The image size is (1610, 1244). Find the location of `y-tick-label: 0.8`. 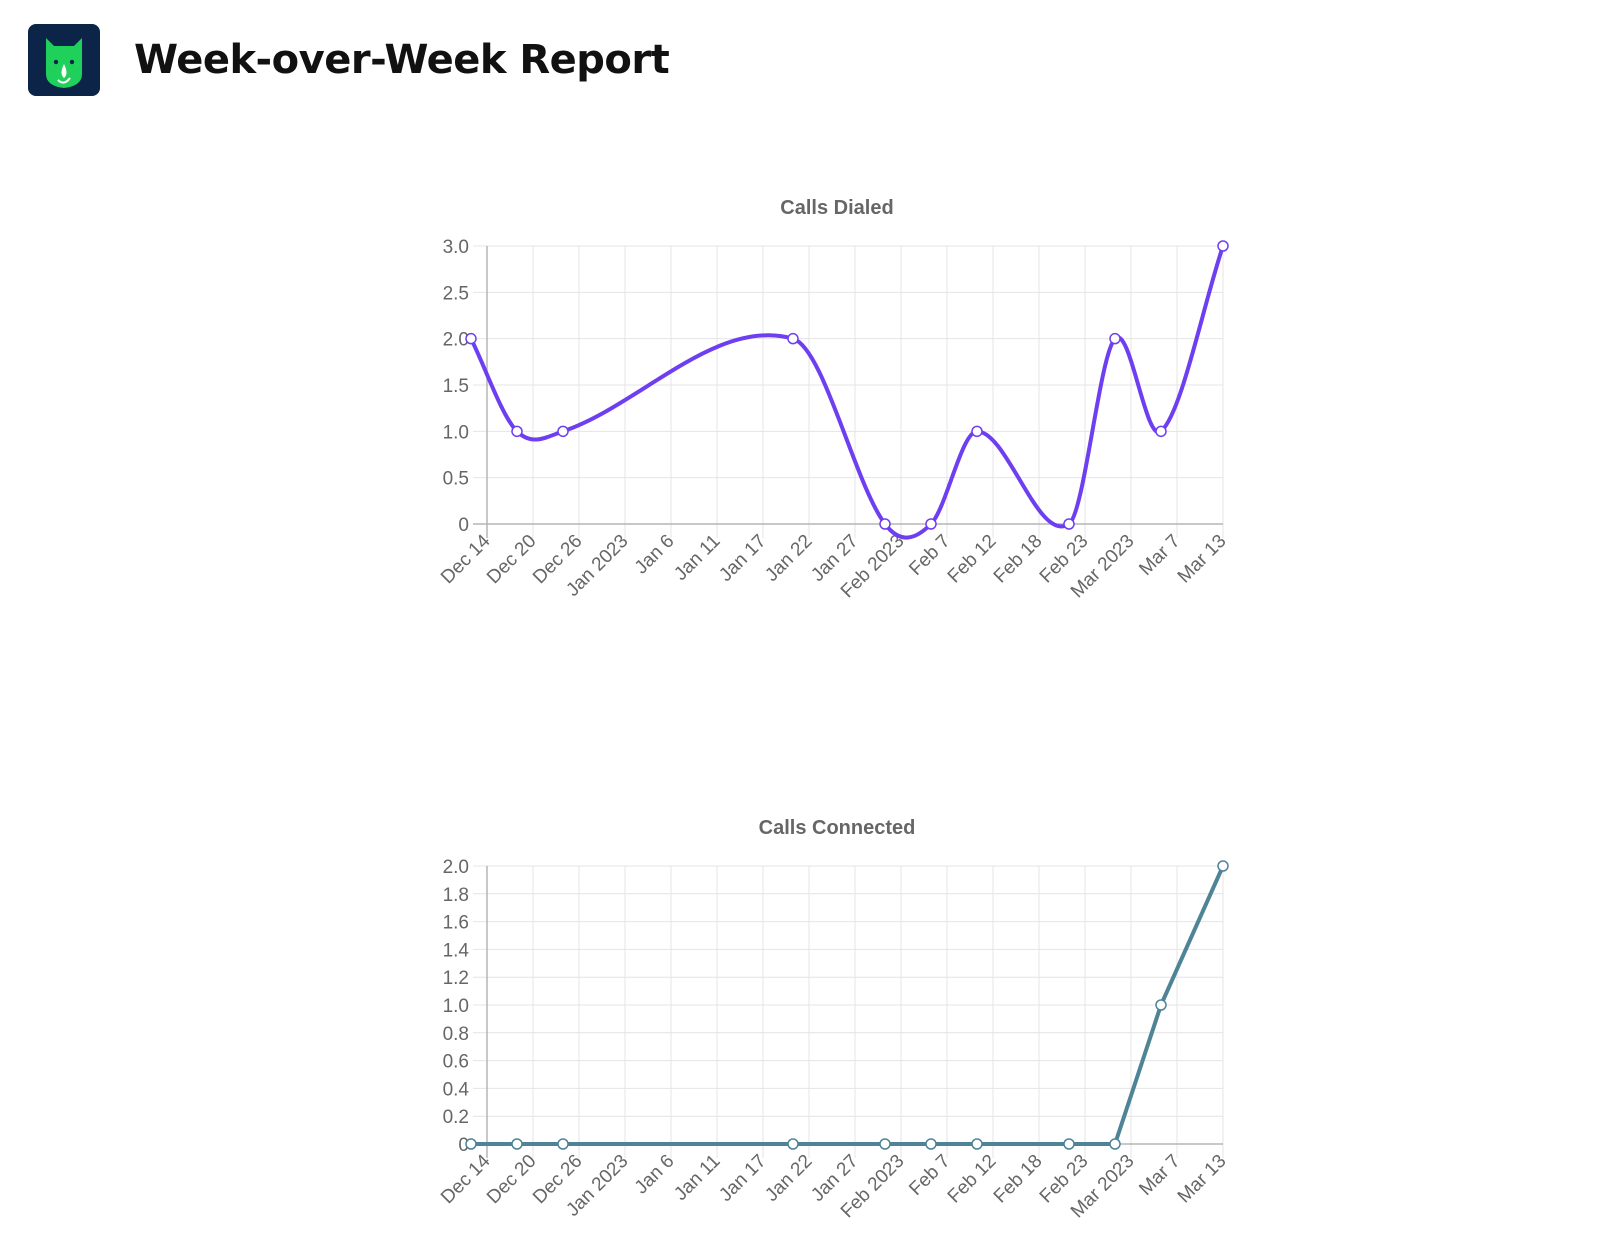

y-tick-label: 0.8 is located at coordinates (456, 1034).